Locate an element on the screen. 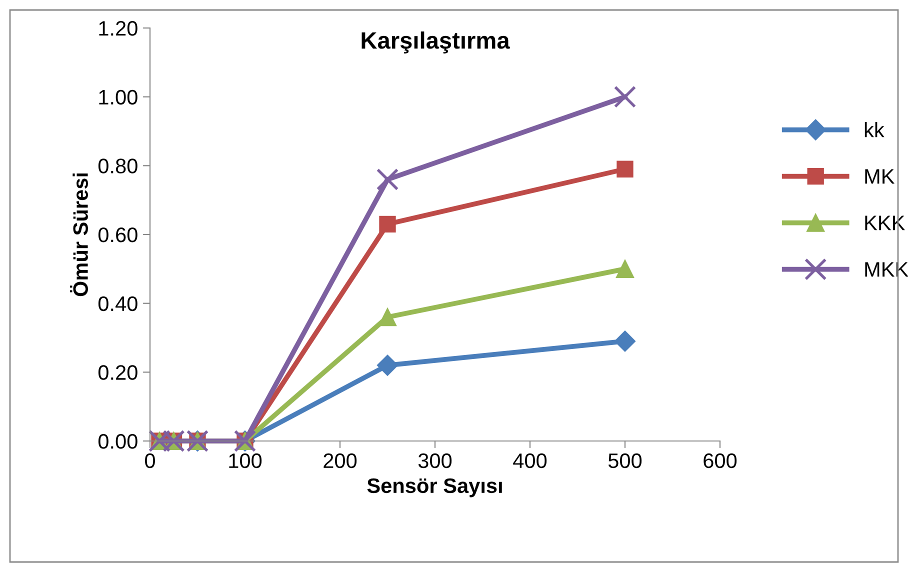 Image resolution: width=908 pixels, height=570 pixels. x-tick-label: 300 is located at coordinates (435, 460).